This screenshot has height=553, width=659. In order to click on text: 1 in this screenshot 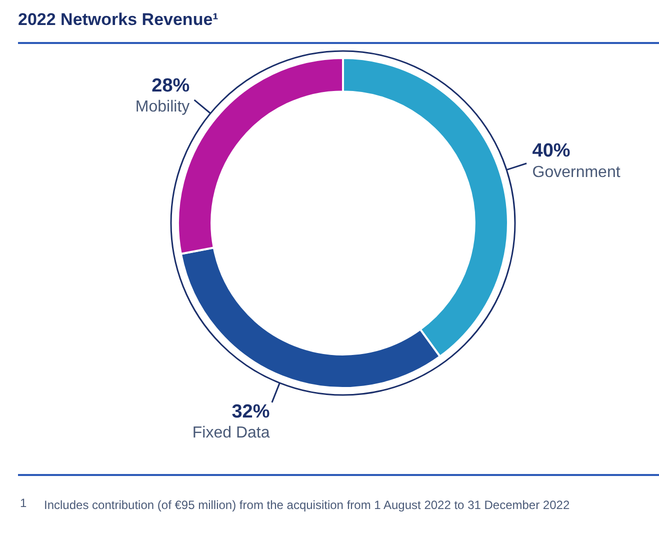, I will do `click(23, 503)`.